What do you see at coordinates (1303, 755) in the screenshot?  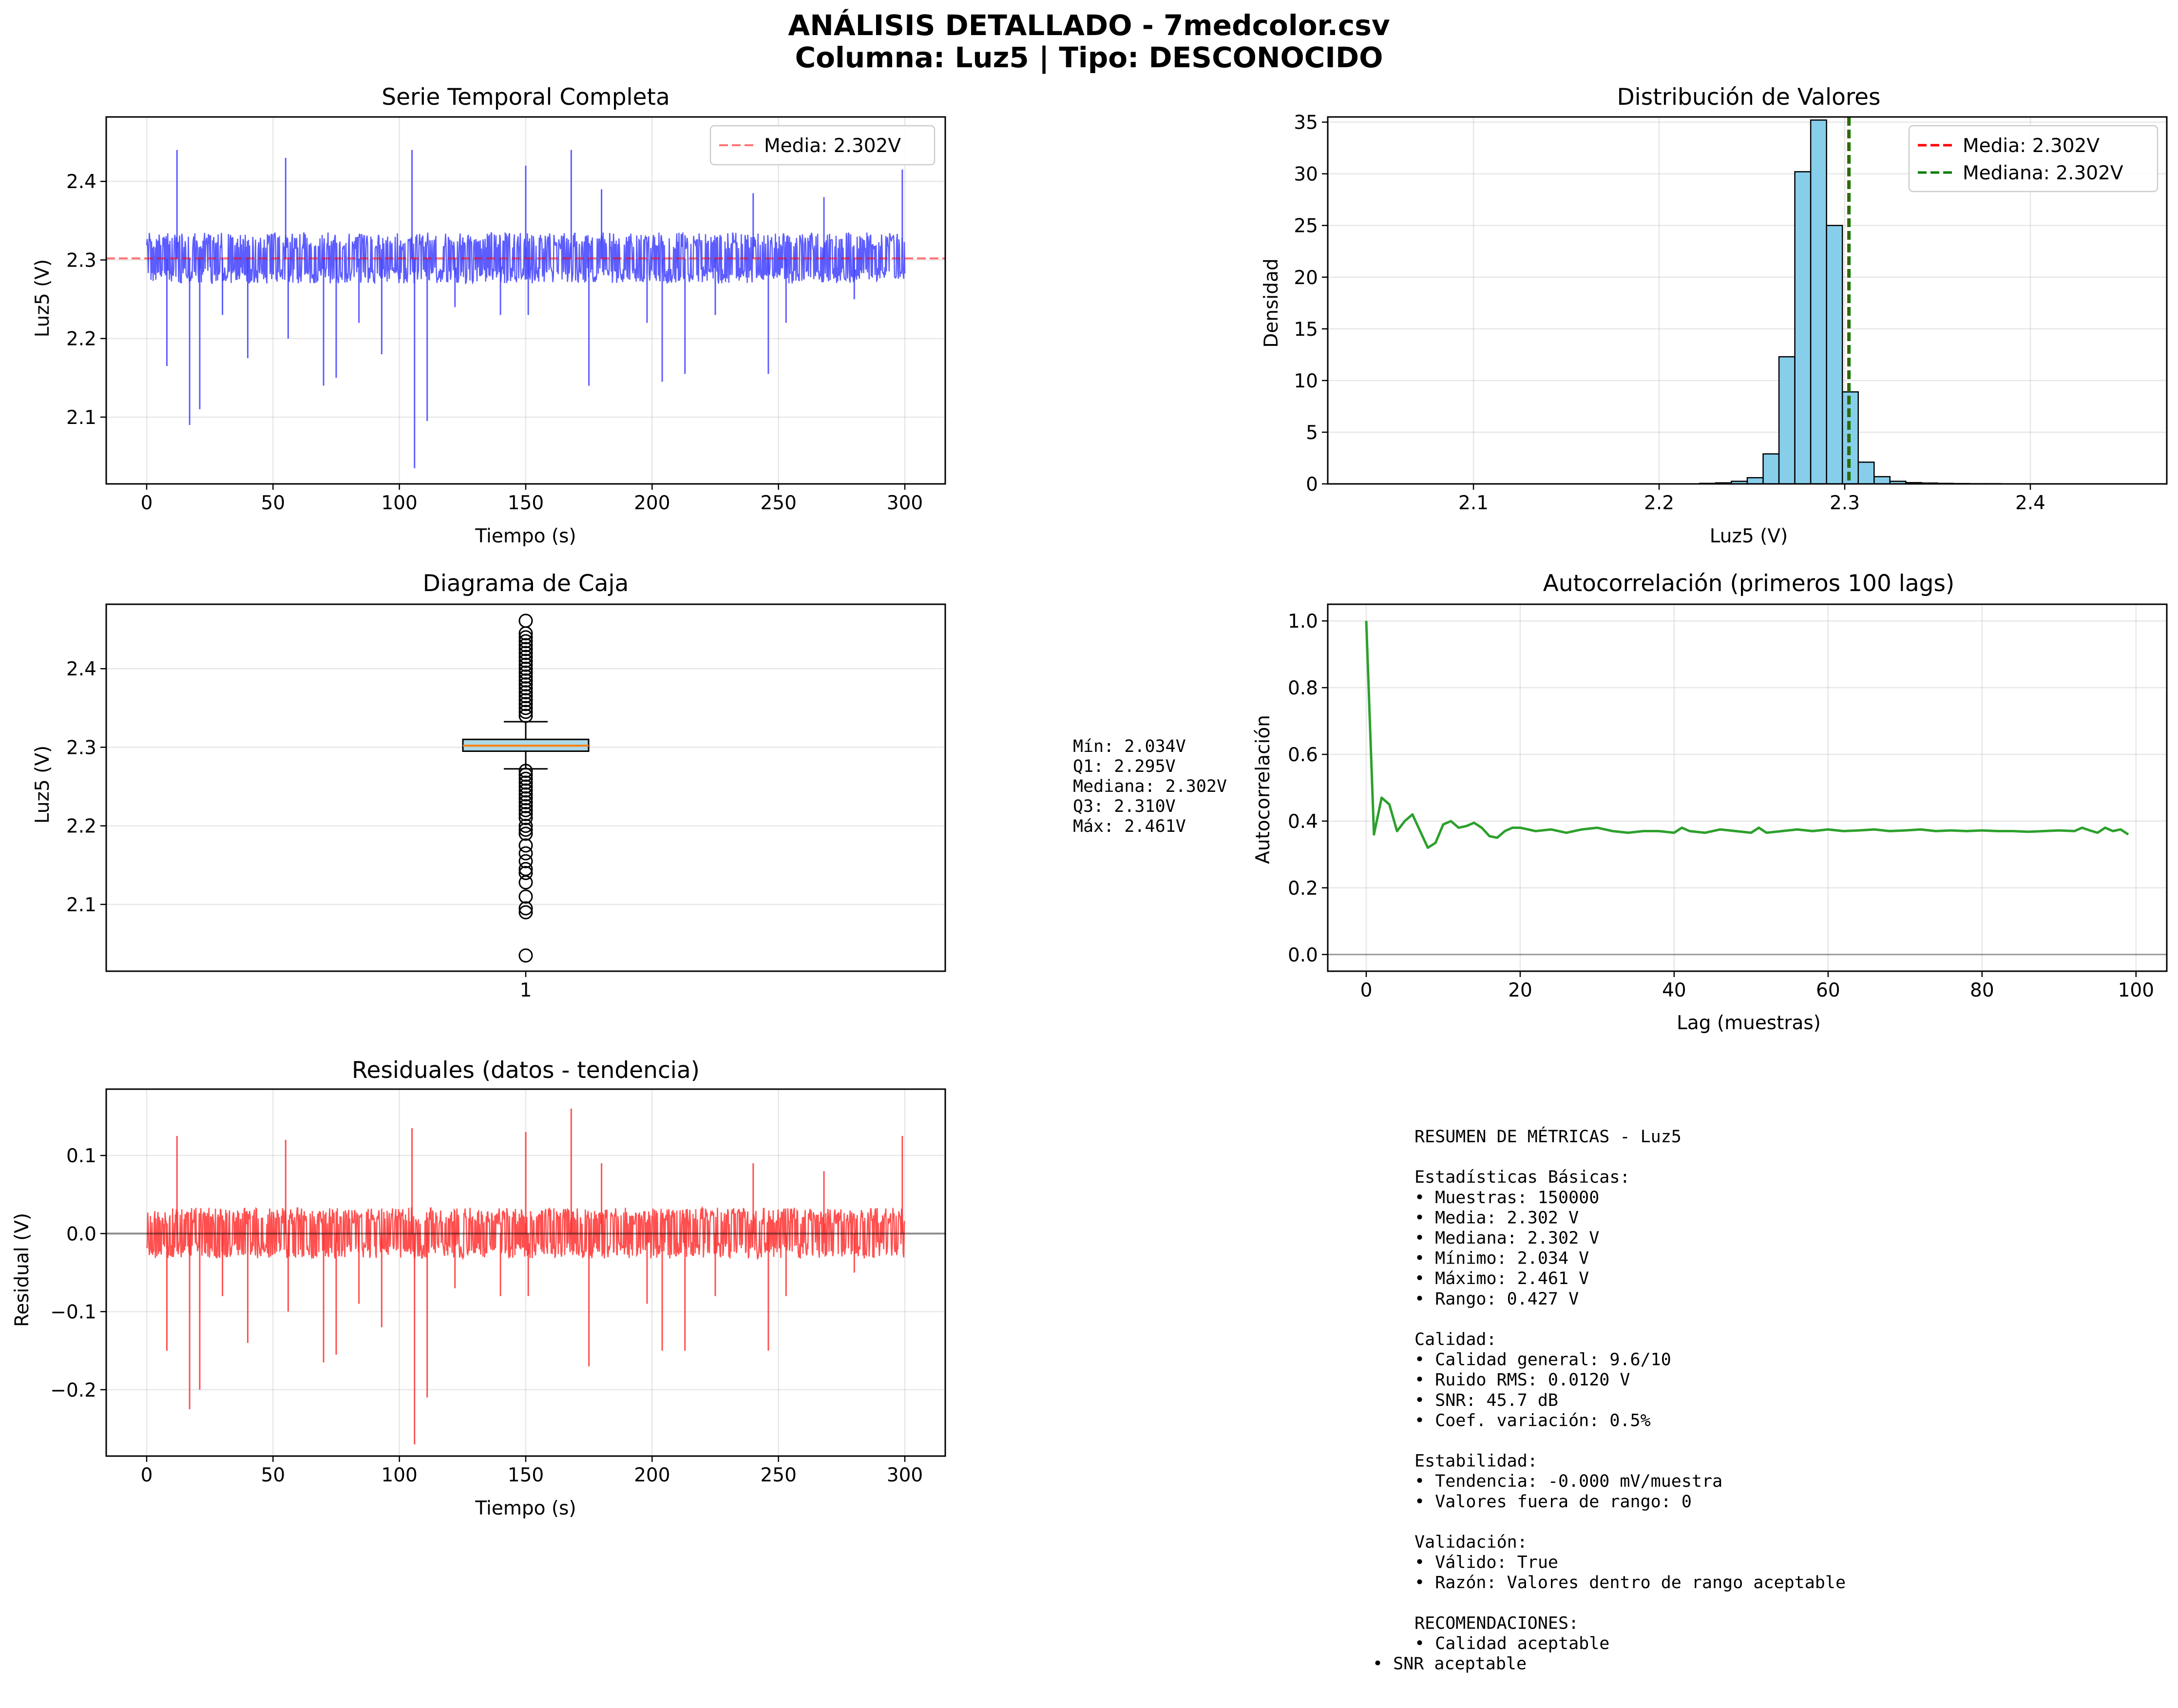 I see `acf-ytick-label: 0.6` at bounding box center [1303, 755].